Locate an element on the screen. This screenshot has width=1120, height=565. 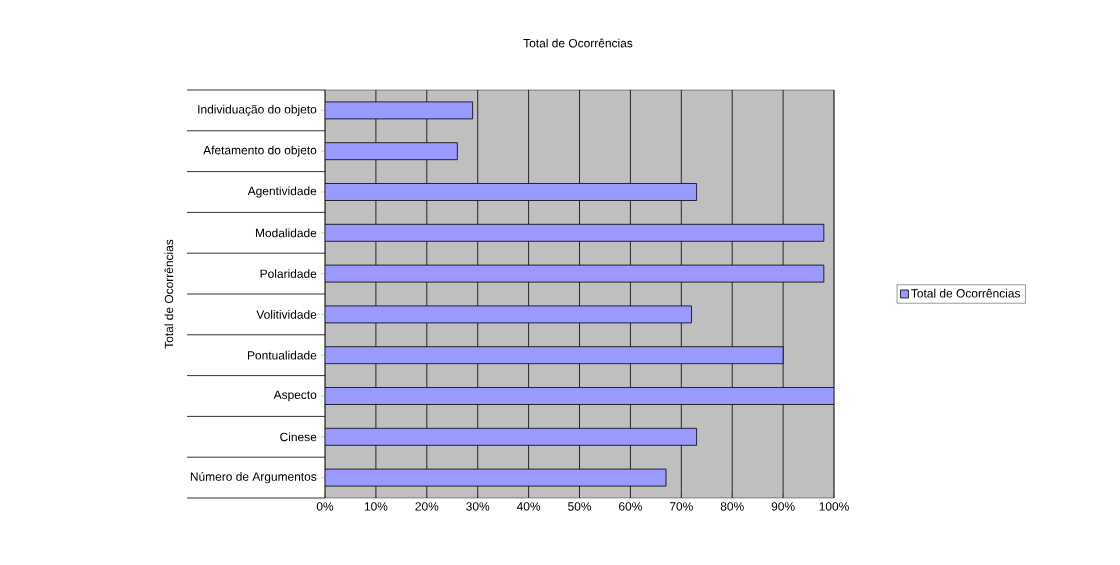
y-tick-label: Agentividade is located at coordinates (282, 192).